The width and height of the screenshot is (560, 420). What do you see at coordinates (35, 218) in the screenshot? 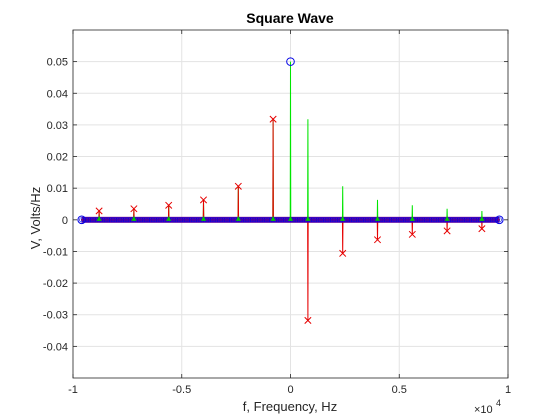
I see `y-axis-label: V, Volts/Hz` at bounding box center [35, 218].